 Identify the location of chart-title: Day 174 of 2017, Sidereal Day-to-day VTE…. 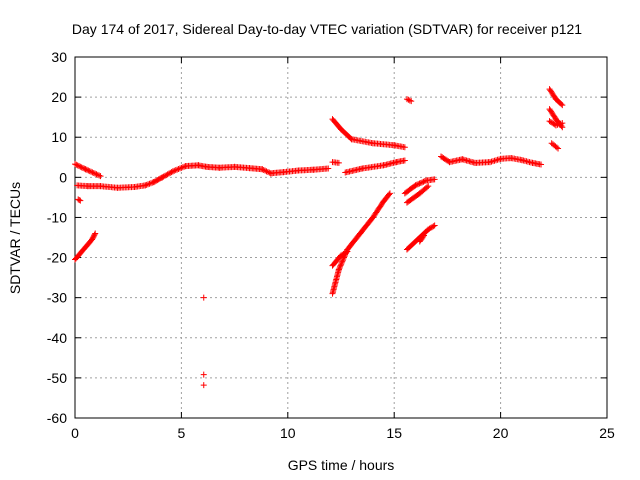
(327, 29).